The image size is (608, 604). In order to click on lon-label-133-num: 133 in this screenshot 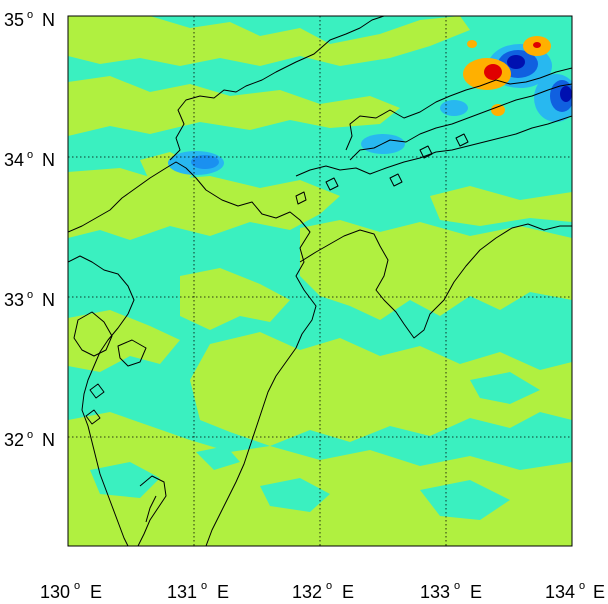, I will do `click(435, 592)`.